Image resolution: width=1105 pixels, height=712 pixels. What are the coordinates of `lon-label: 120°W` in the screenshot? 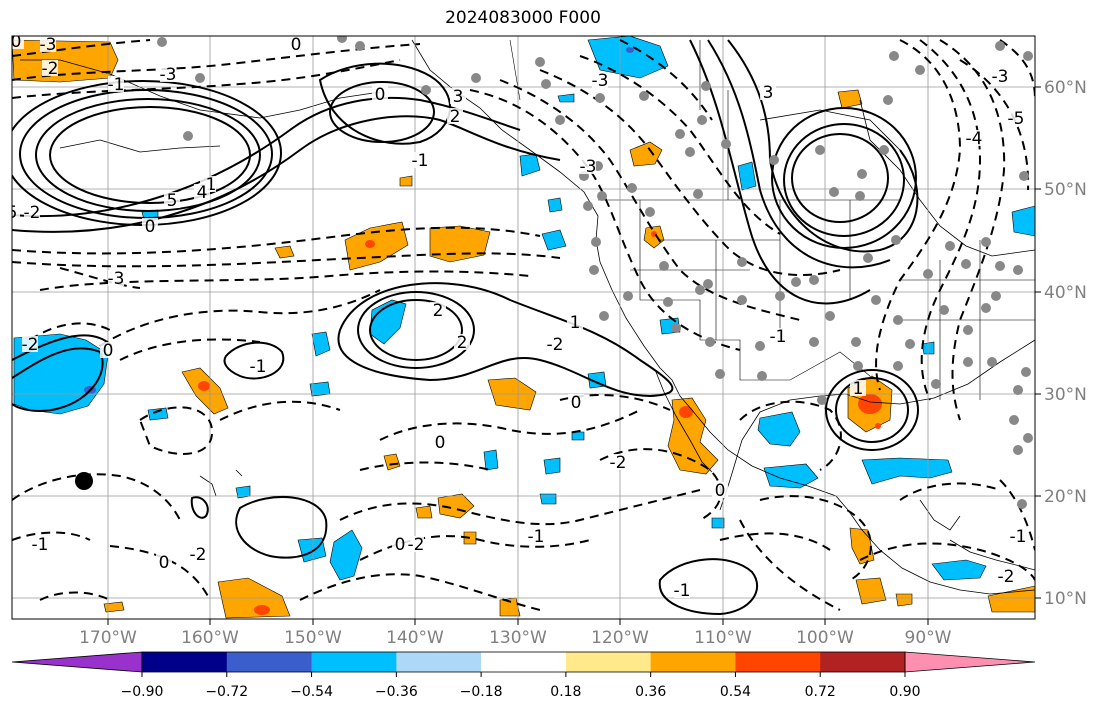 It's located at (620, 638).